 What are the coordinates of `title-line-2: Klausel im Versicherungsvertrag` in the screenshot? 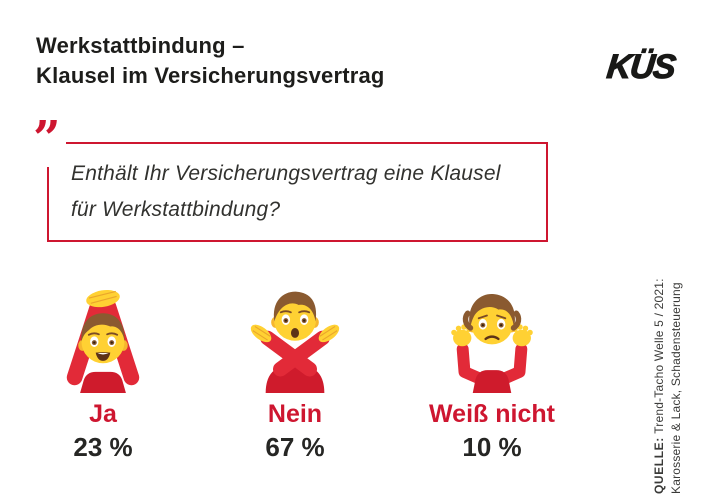 It's located at (210, 75).